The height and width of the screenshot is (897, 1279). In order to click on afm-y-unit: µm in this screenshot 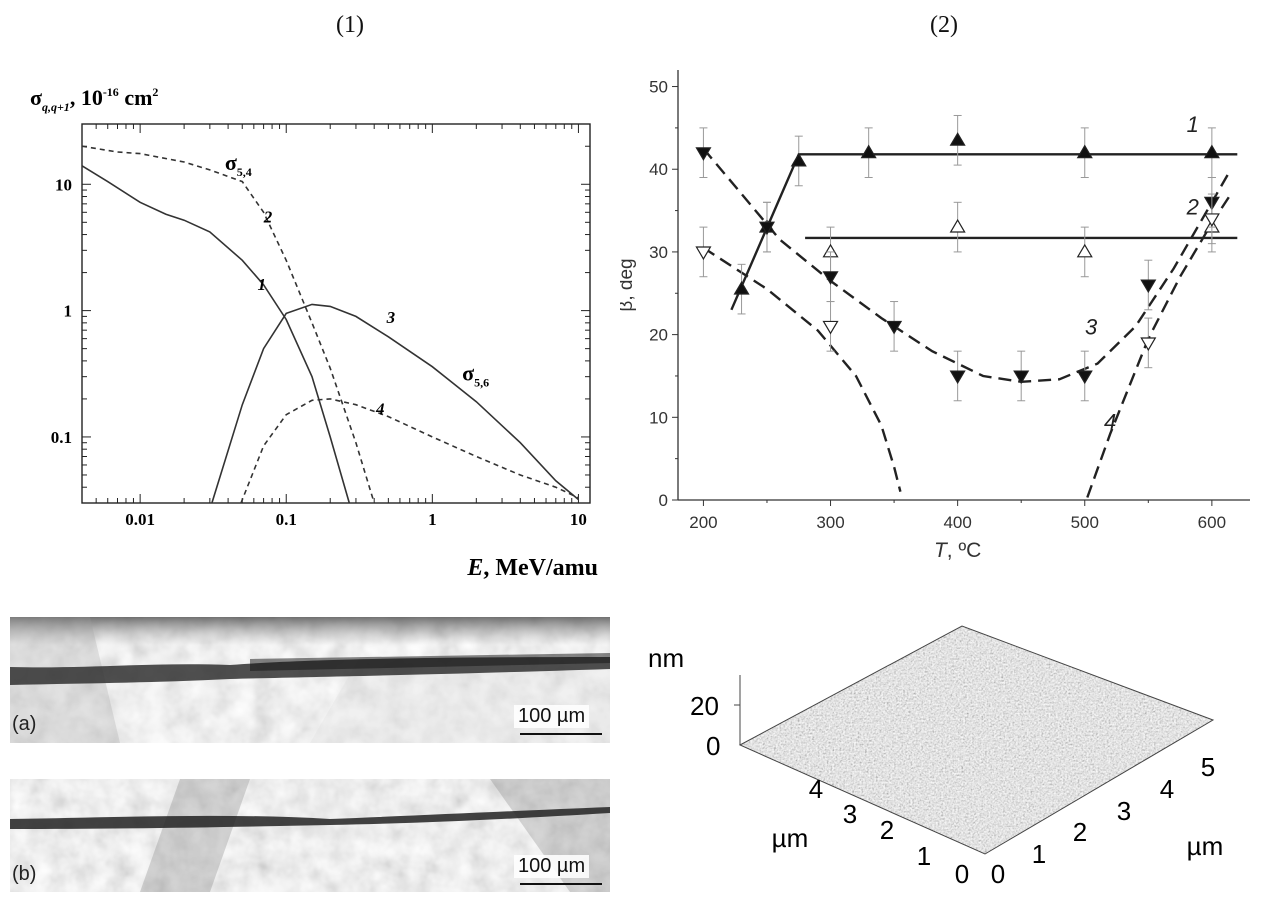, I will do `click(790, 838)`.